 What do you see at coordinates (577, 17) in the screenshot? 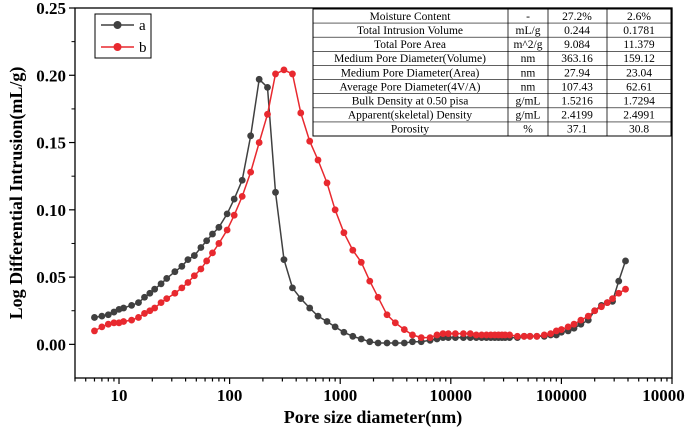
I see `table-header-cell: 27.2%` at bounding box center [577, 17].